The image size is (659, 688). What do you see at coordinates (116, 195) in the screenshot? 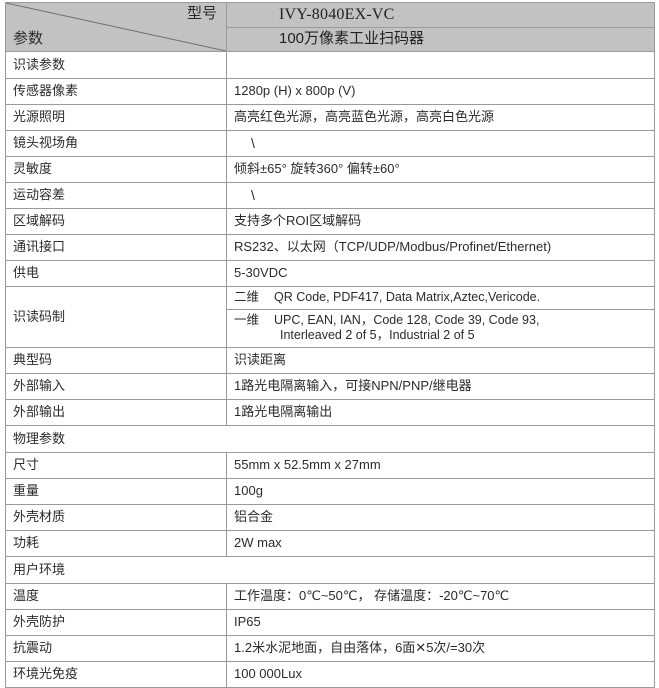
I see `row-label: 运动容差` at bounding box center [116, 195].